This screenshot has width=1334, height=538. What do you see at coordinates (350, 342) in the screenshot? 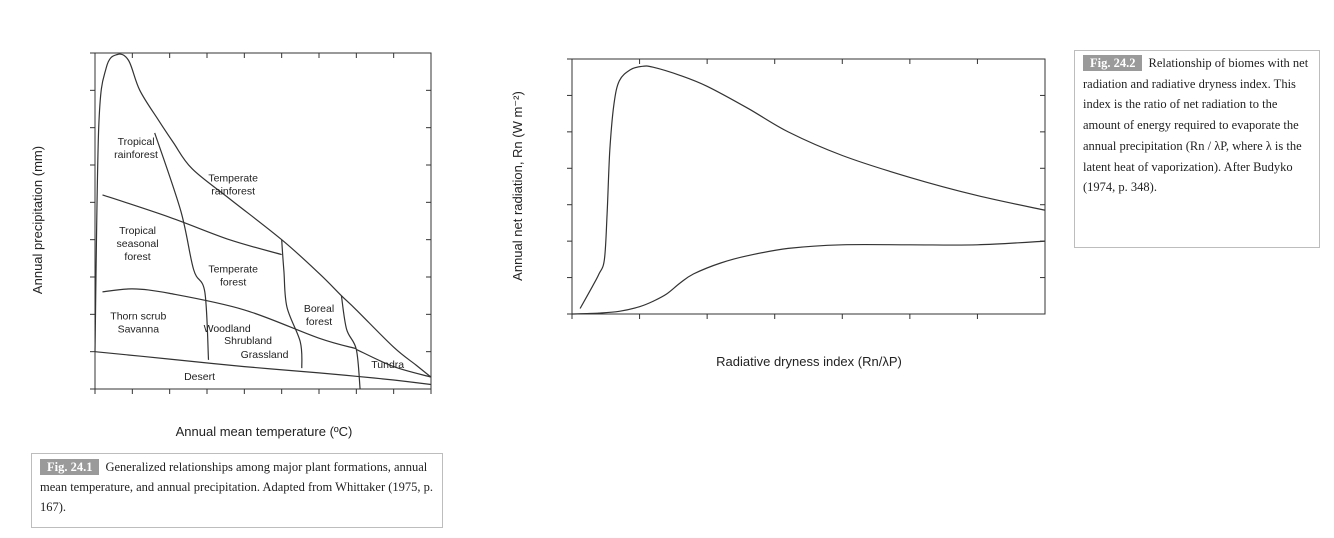
I see `chart1-boundary-div-boreal-tundra` at bounding box center [350, 342].